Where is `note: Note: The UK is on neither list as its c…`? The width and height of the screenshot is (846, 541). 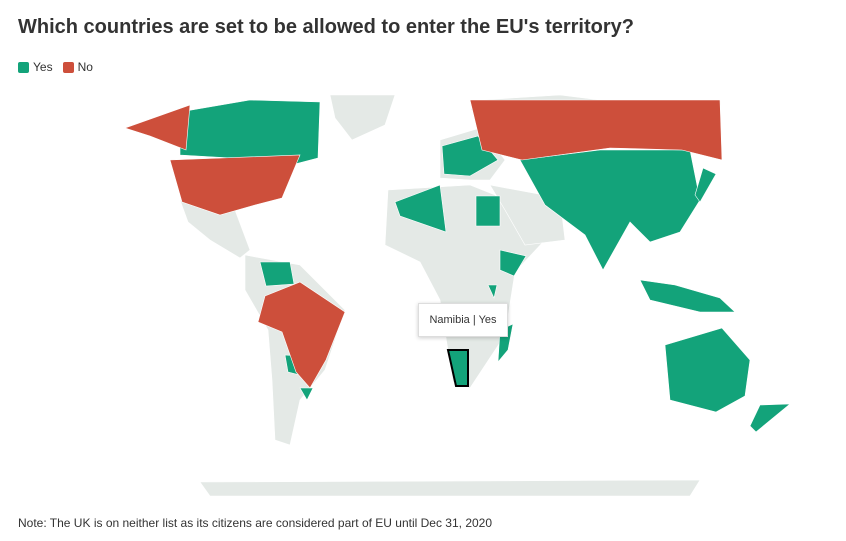 note: Note: The UK is on neither list as its c… is located at coordinates (255, 523).